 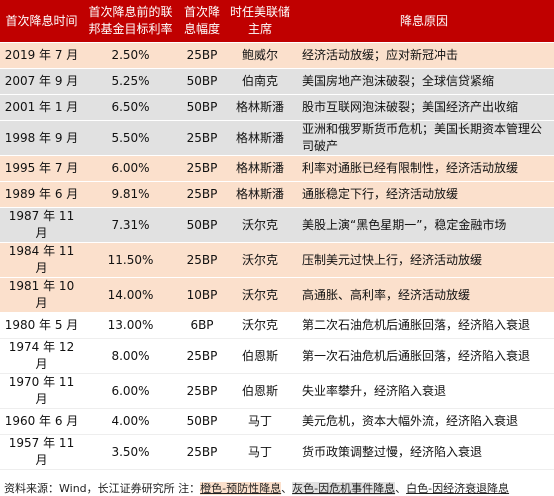 I want to click on table-cell: 亚洲和俄罗斯货币危机；美国长期资本管理公司破产, so click(x=424, y=138).